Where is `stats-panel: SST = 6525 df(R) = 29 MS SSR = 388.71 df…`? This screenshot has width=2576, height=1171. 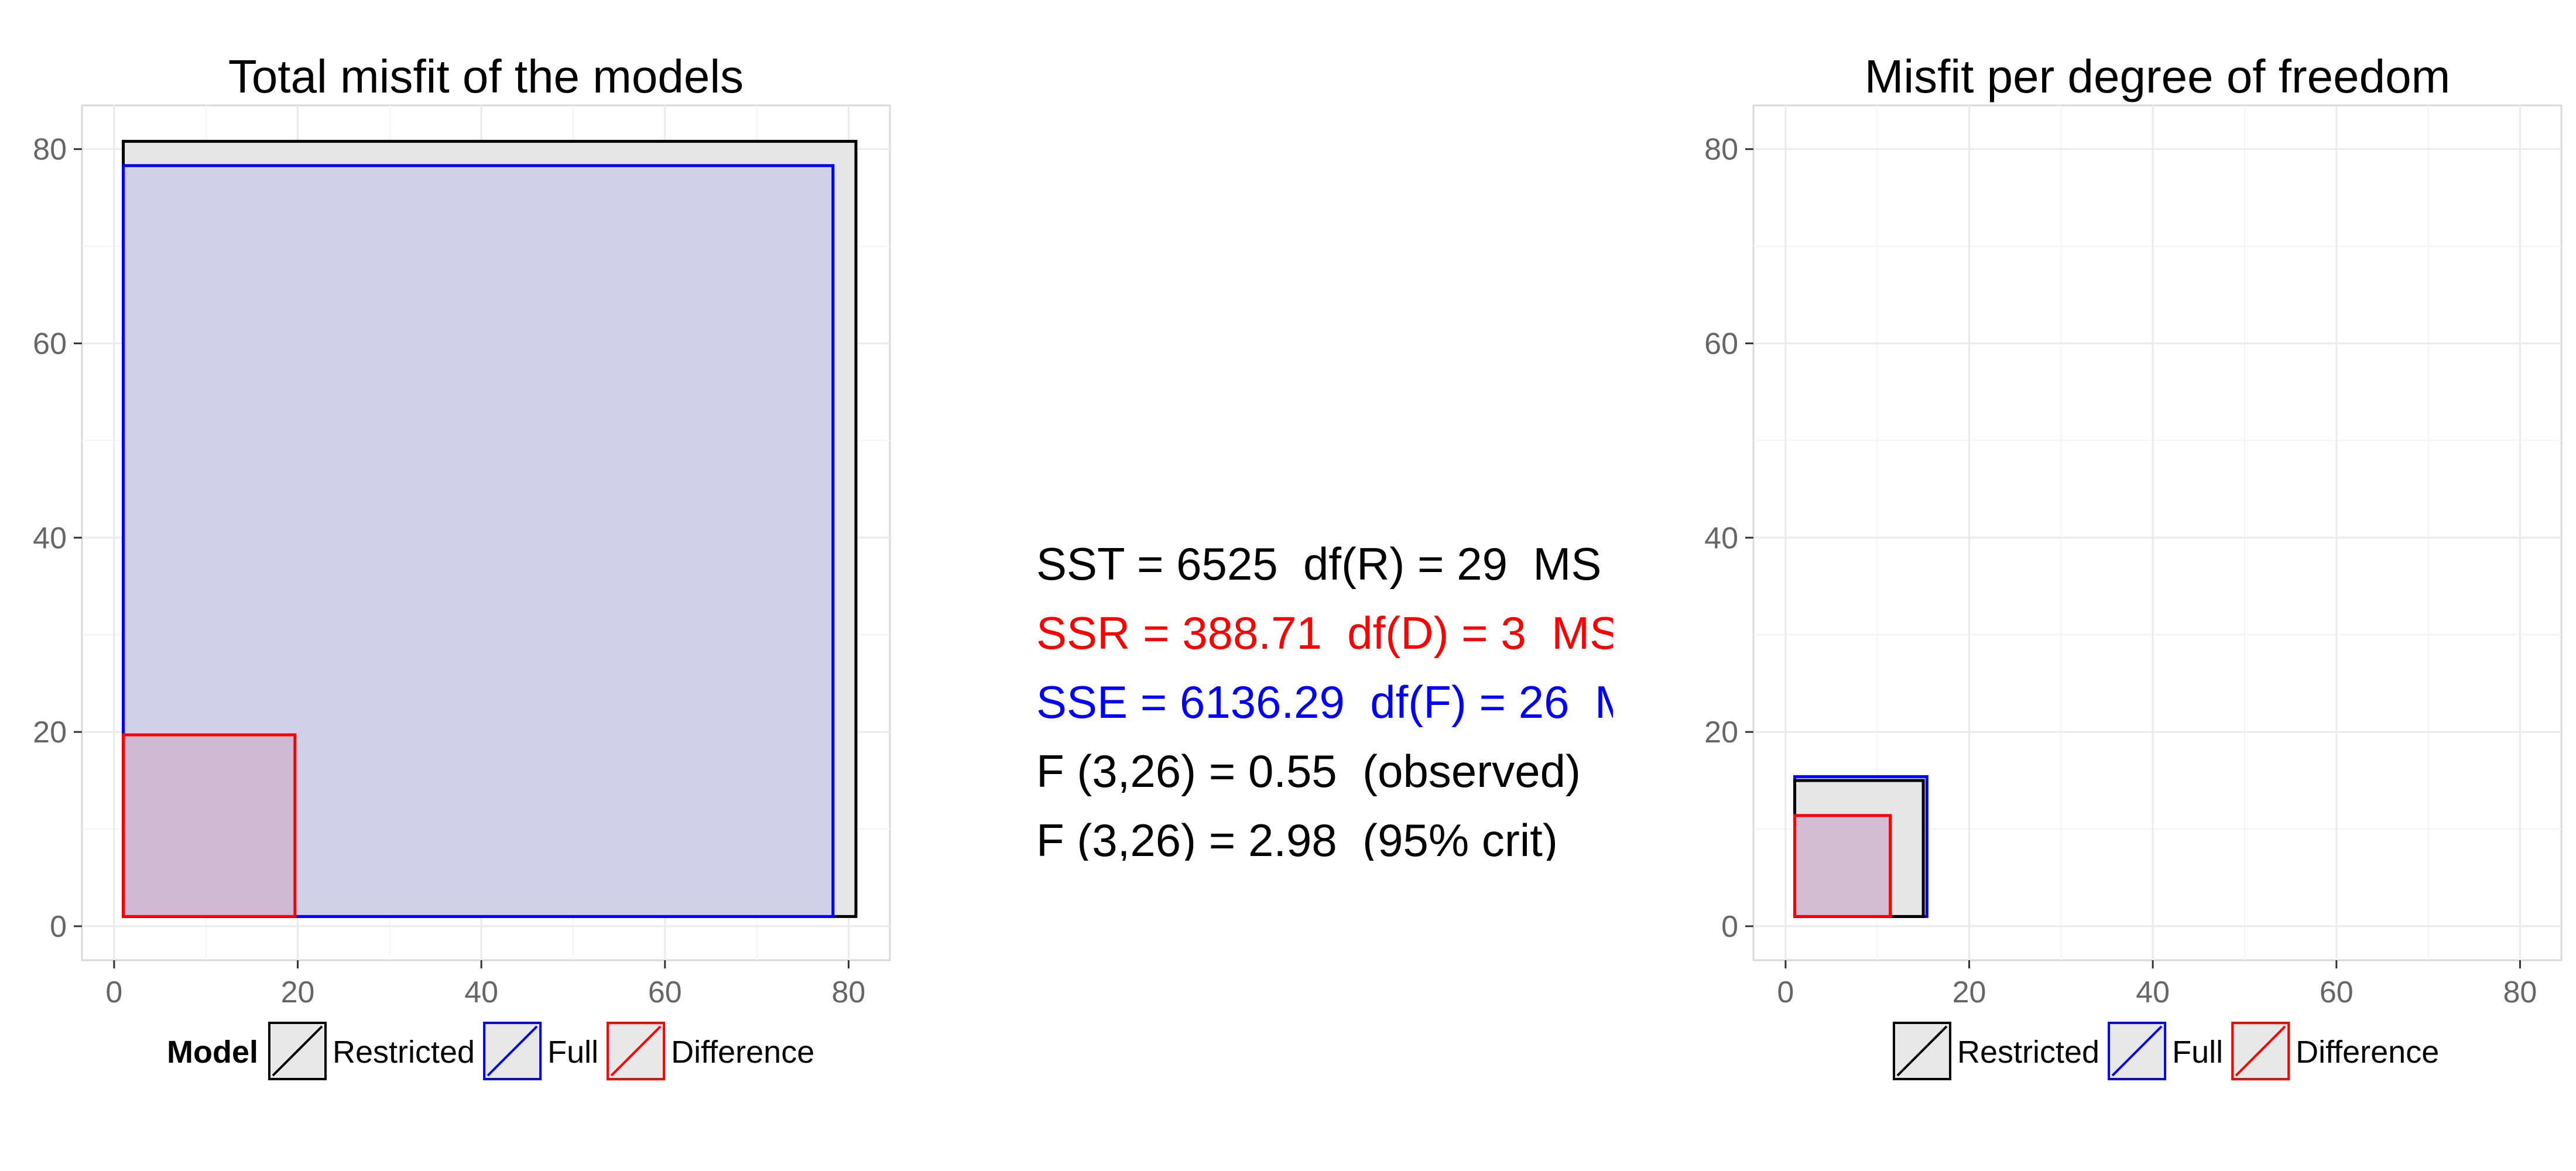 stats-panel: SST = 6525 df(R) = 29 MS SSR = 388.71 df… is located at coordinates (1334, 702).